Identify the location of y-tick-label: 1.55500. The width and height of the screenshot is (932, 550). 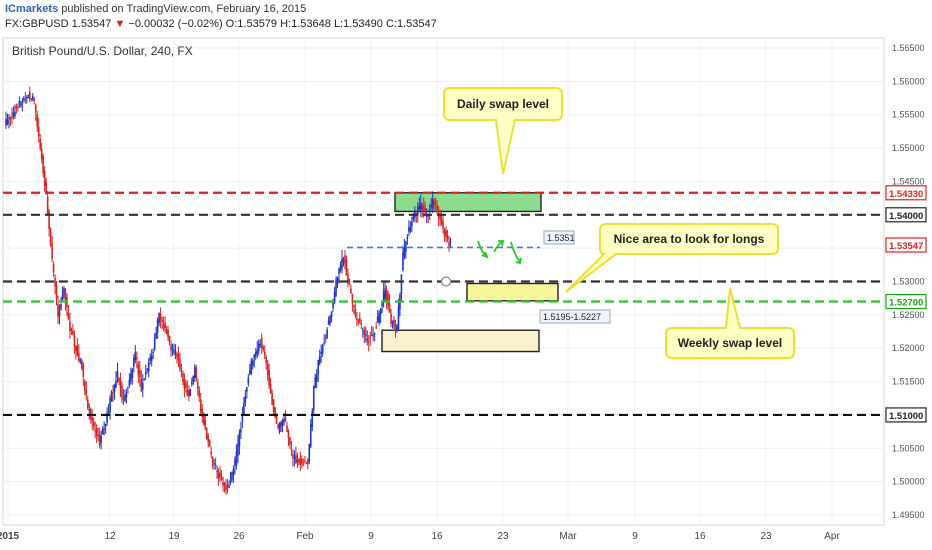
(908, 115).